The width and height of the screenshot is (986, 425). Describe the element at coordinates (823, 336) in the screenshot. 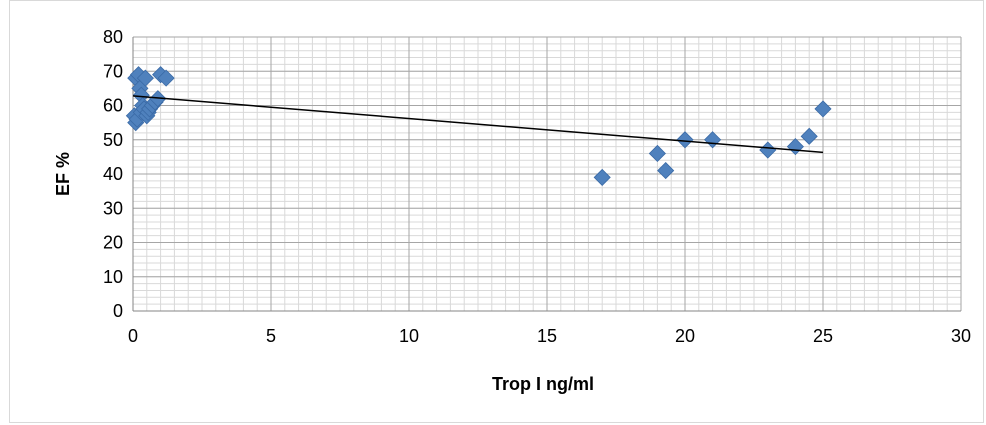

I see `x-tick-label: 25` at that location.